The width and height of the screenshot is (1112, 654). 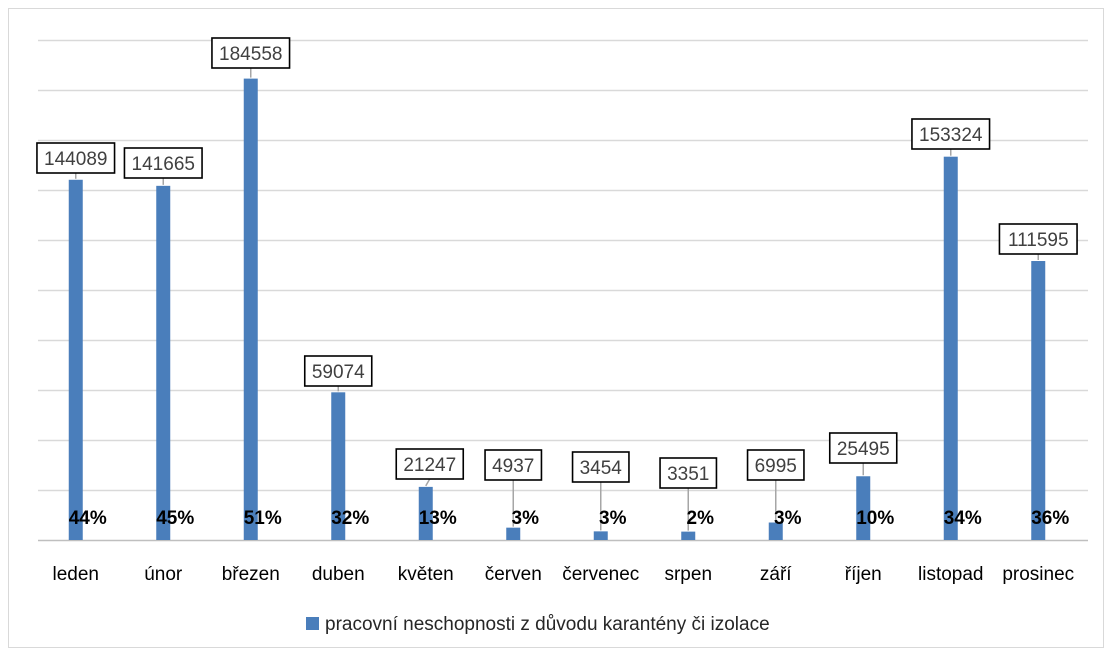 What do you see at coordinates (88, 518) in the screenshot?
I see `percent-label-leden: 44%` at bounding box center [88, 518].